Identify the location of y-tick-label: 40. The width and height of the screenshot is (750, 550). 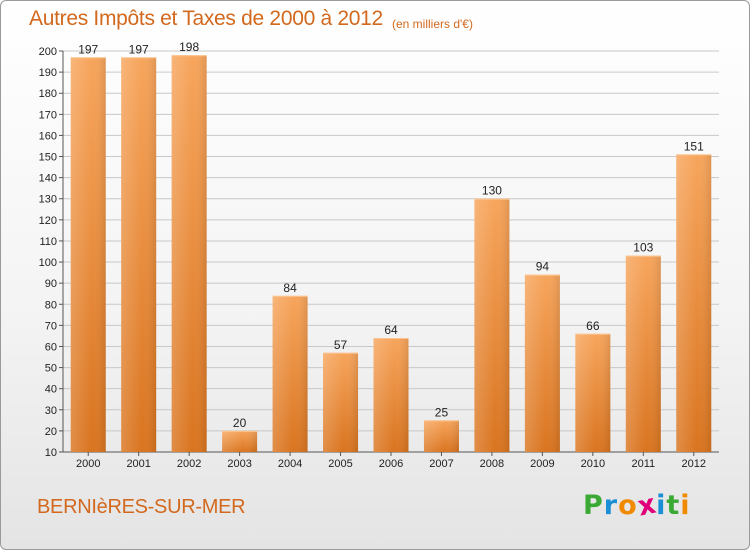
(51, 390).